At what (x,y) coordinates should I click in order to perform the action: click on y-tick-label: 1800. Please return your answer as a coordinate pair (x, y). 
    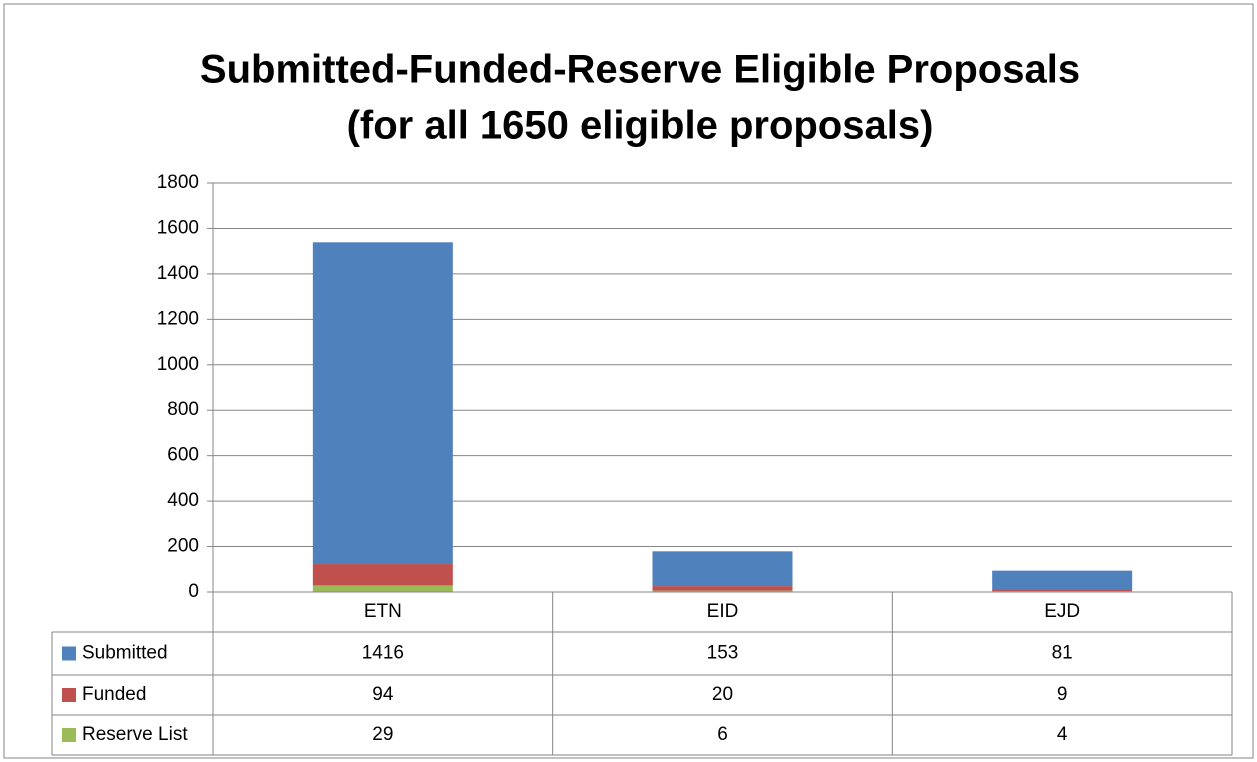
    Looking at the image, I should click on (178, 182).